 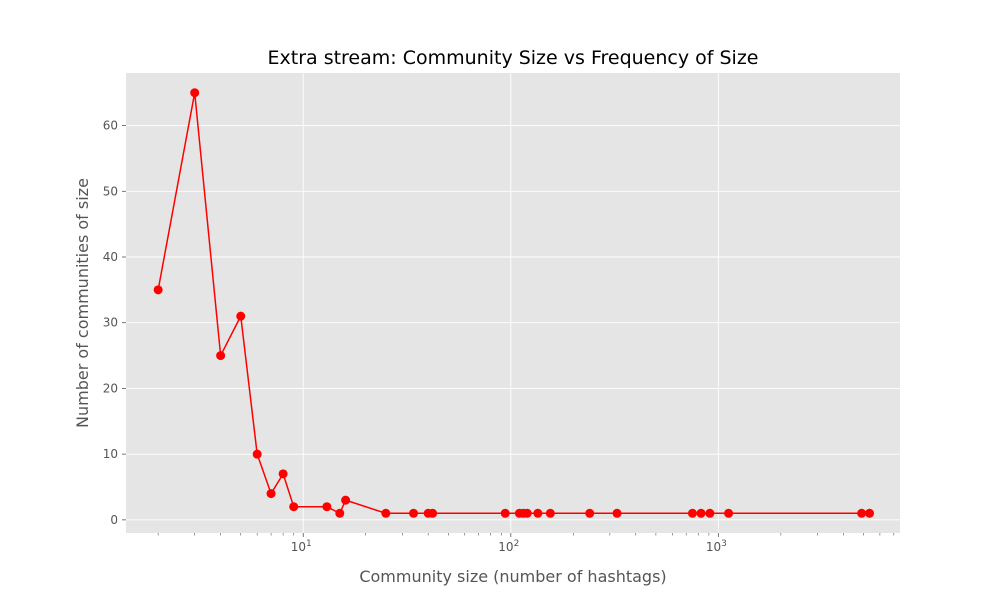 What do you see at coordinates (716, 546) in the screenshot?
I see `x-tick-label: 10³` at bounding box center [716, 546].